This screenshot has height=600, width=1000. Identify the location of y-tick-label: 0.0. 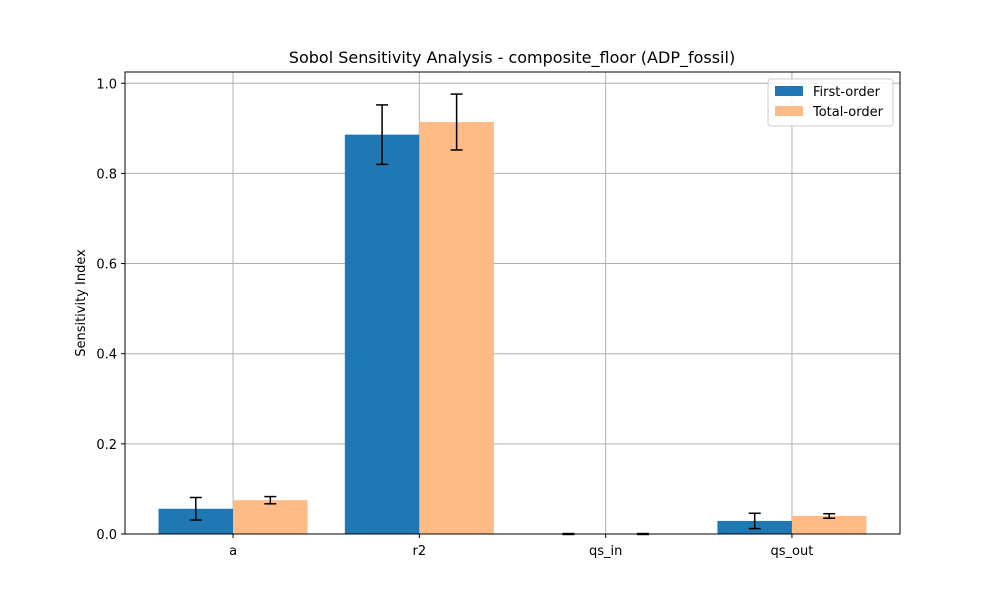
(106, 535).